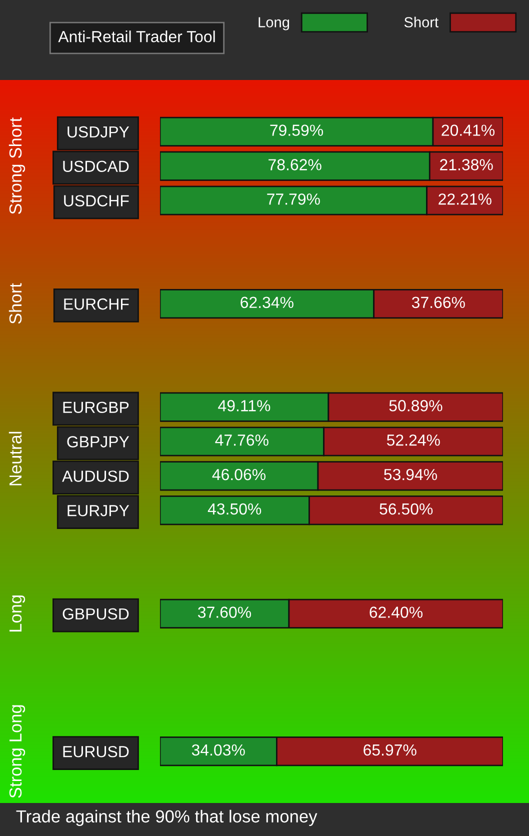 The width and height of the screenshot is (529, 836). What do you see at coordinates (96, 200) in the screenshot?
I see `y-tick-label: USDCHF` at bounding box center [96, 200].